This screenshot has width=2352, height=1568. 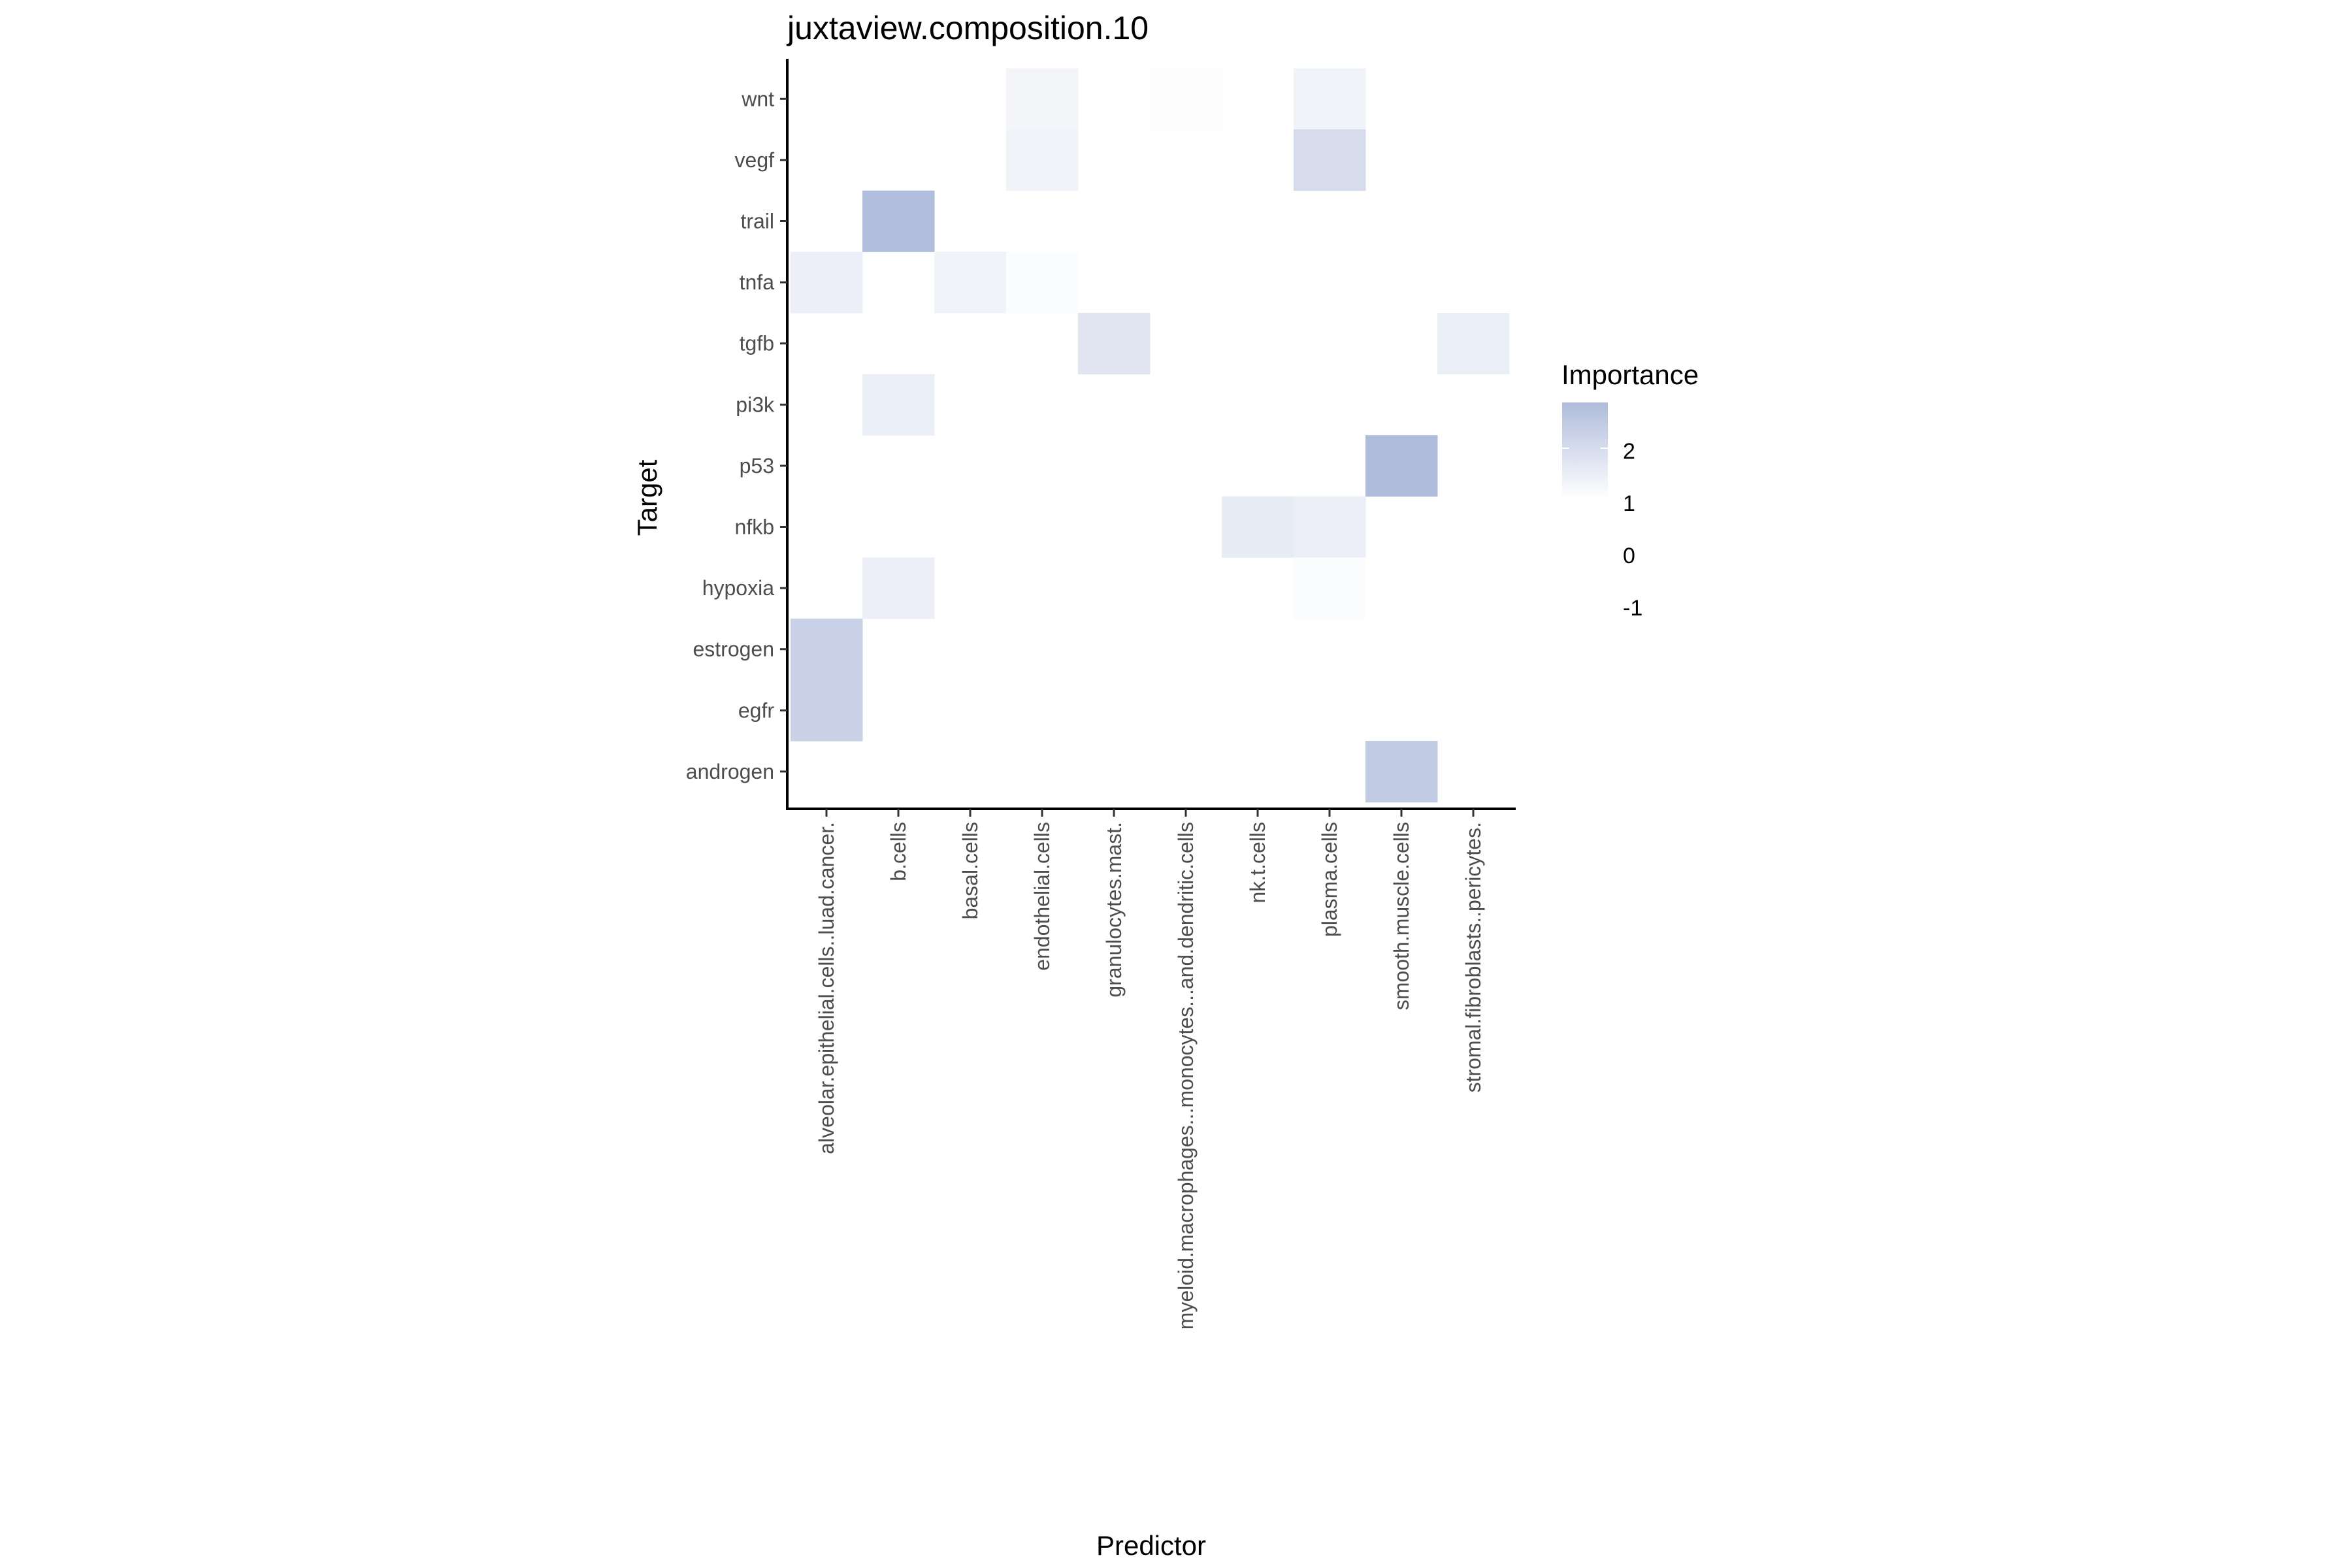 What do you see at coordinates (967, 28) in the screenshot?
I see `chart-title: juxtaview.composition.10` at bounding box center [967, 28].